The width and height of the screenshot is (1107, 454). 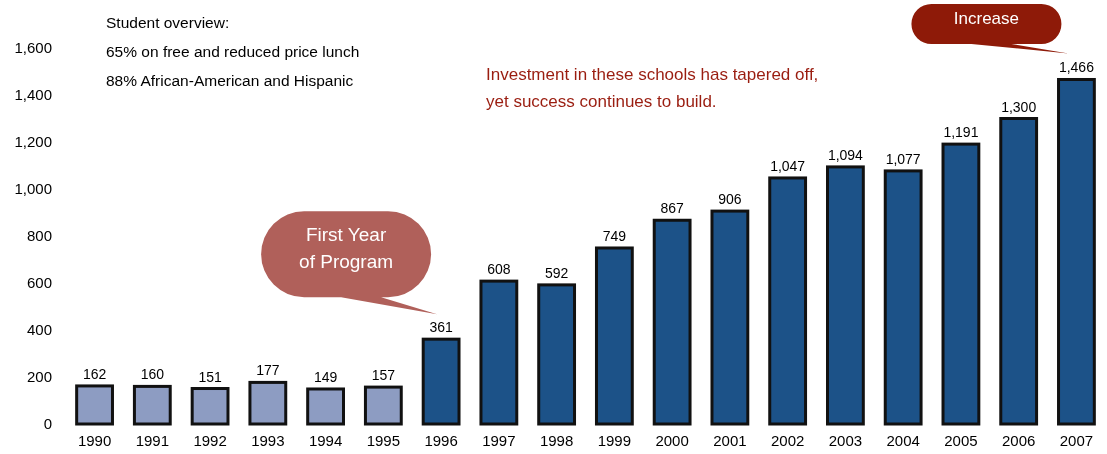 I want to click on data-label: 592, so click(x=556, y=272).